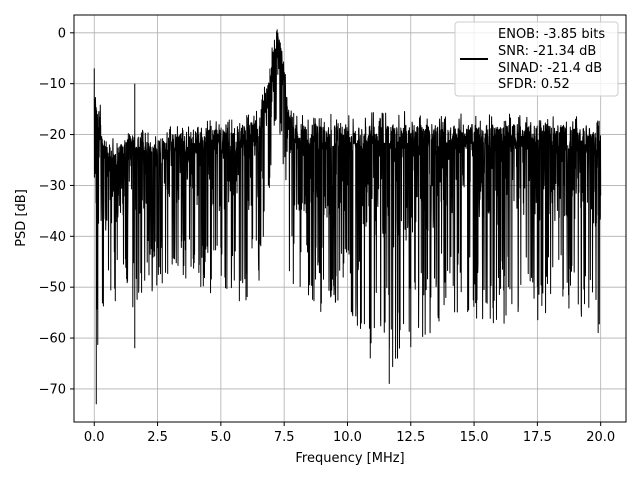 The width and height of the screenshot is (640, 480). Describe the element at coordinates (410, 437) in the screenshot. I see `x-tick-label: 12.5` at that location.